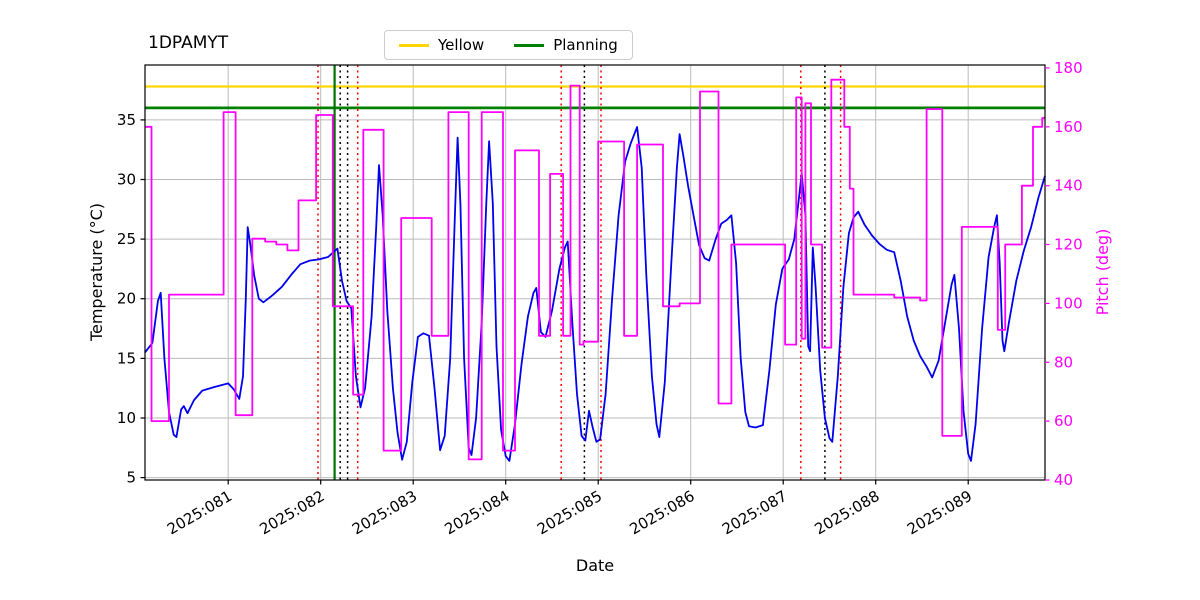  Describe the element at coordinates (188, 43) in the screenshot. I see `chart-title: 1DPAMYT` at that location.